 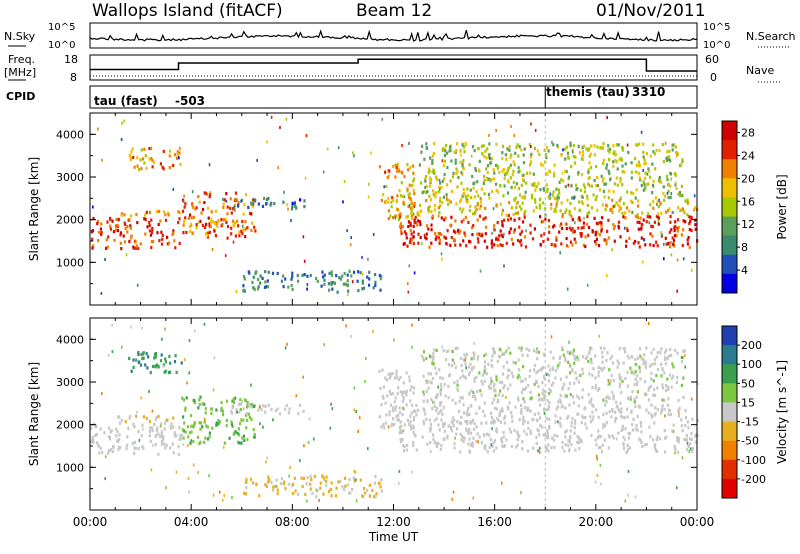 What do you see at coordinates (729, 412) in the screenshot?
I see `colorbar-swatch` at bounding box center [729, 412].